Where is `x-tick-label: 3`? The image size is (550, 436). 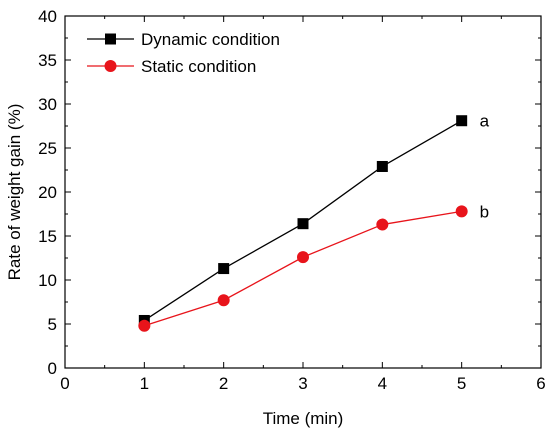
x-tick-label: 3 is located at coordinates (302, 383).